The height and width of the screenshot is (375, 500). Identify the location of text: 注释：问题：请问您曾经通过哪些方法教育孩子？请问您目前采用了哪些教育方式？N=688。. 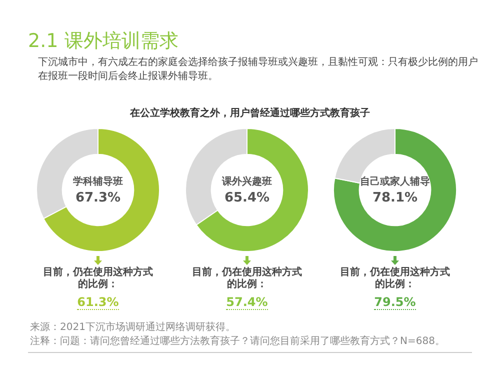
(237, 341).